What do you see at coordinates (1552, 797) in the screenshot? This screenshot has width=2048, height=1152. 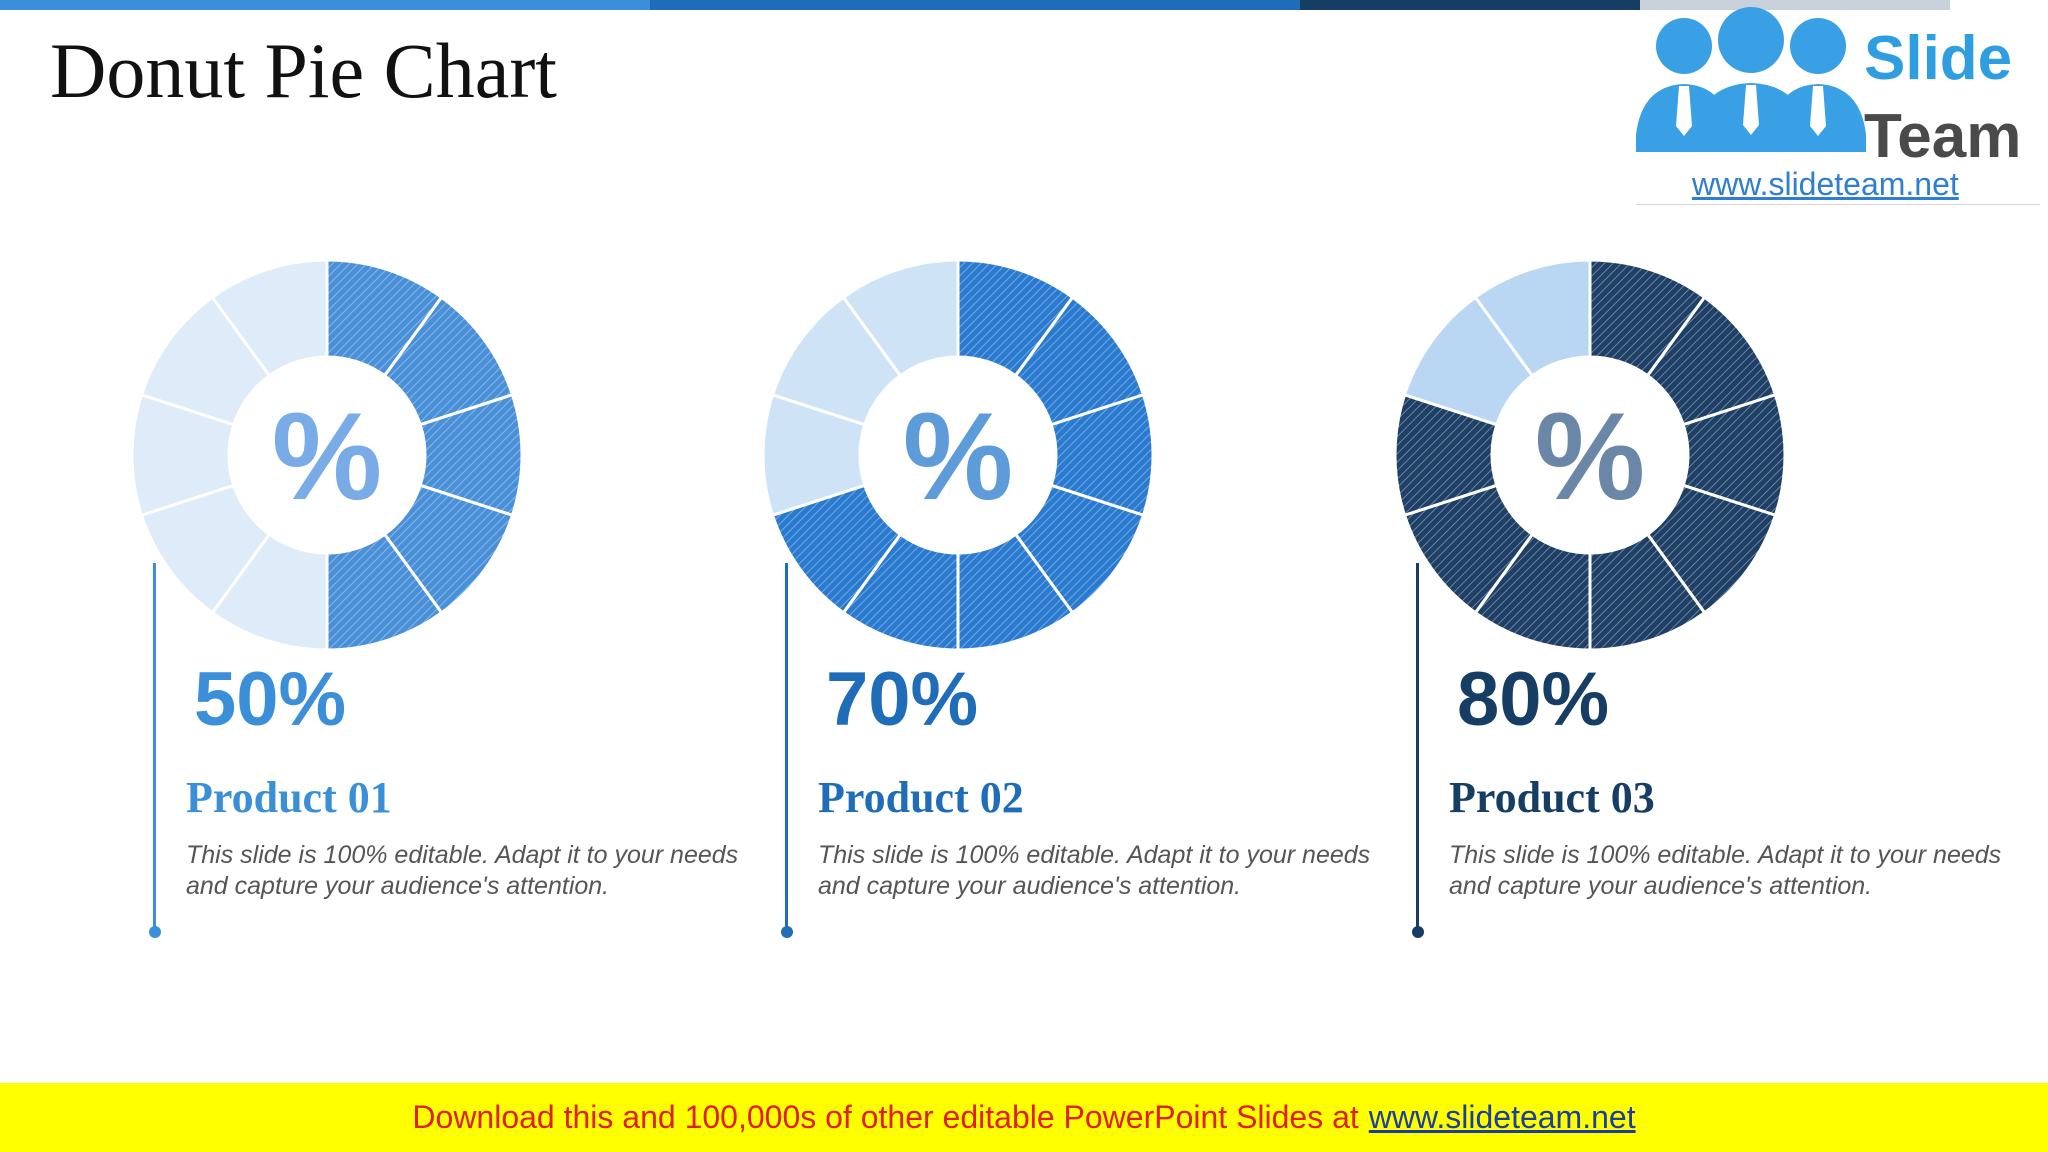 I see `product-name-3: Product 03` at bounding box center [1552, 797].